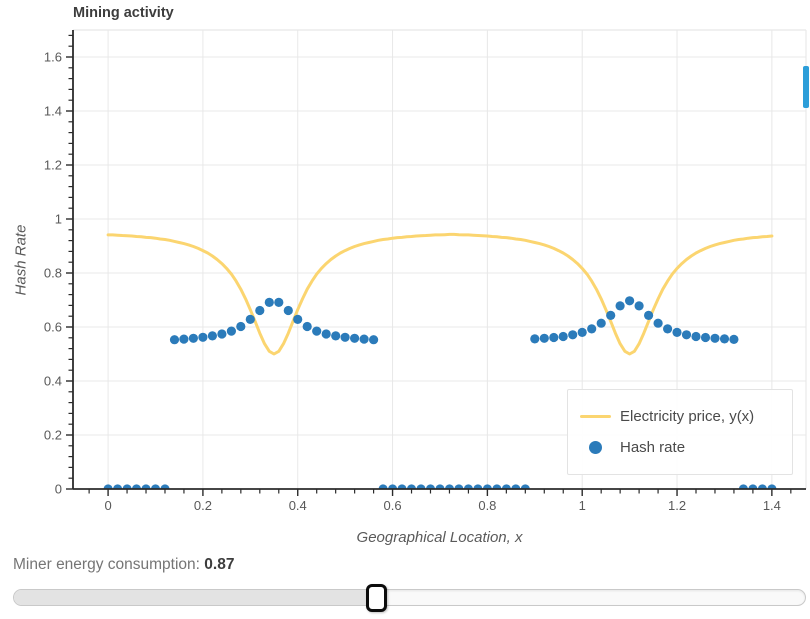 The width and height of the screenshot is (810, 619). I want to click on slider-handle, so click(376, 598).